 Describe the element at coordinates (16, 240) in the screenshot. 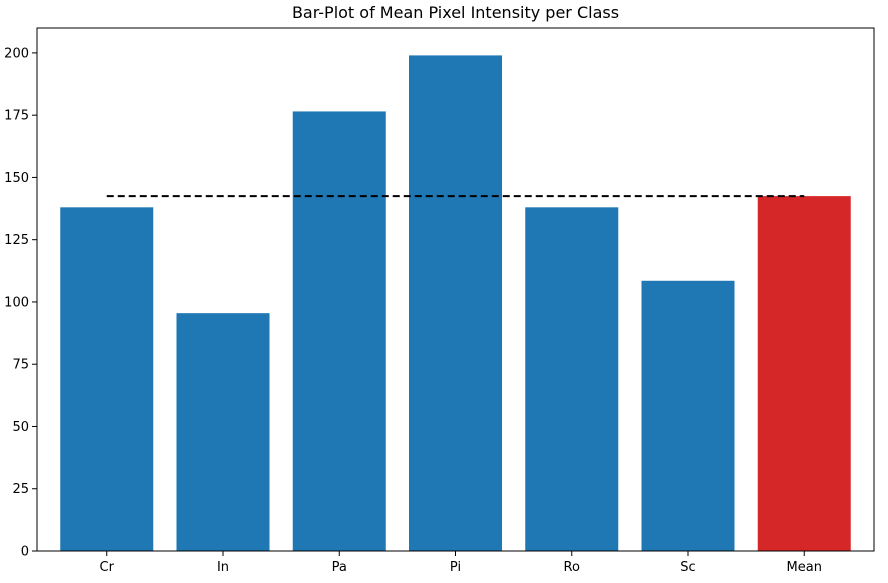

I see `y-tick-label: 125` at that location.